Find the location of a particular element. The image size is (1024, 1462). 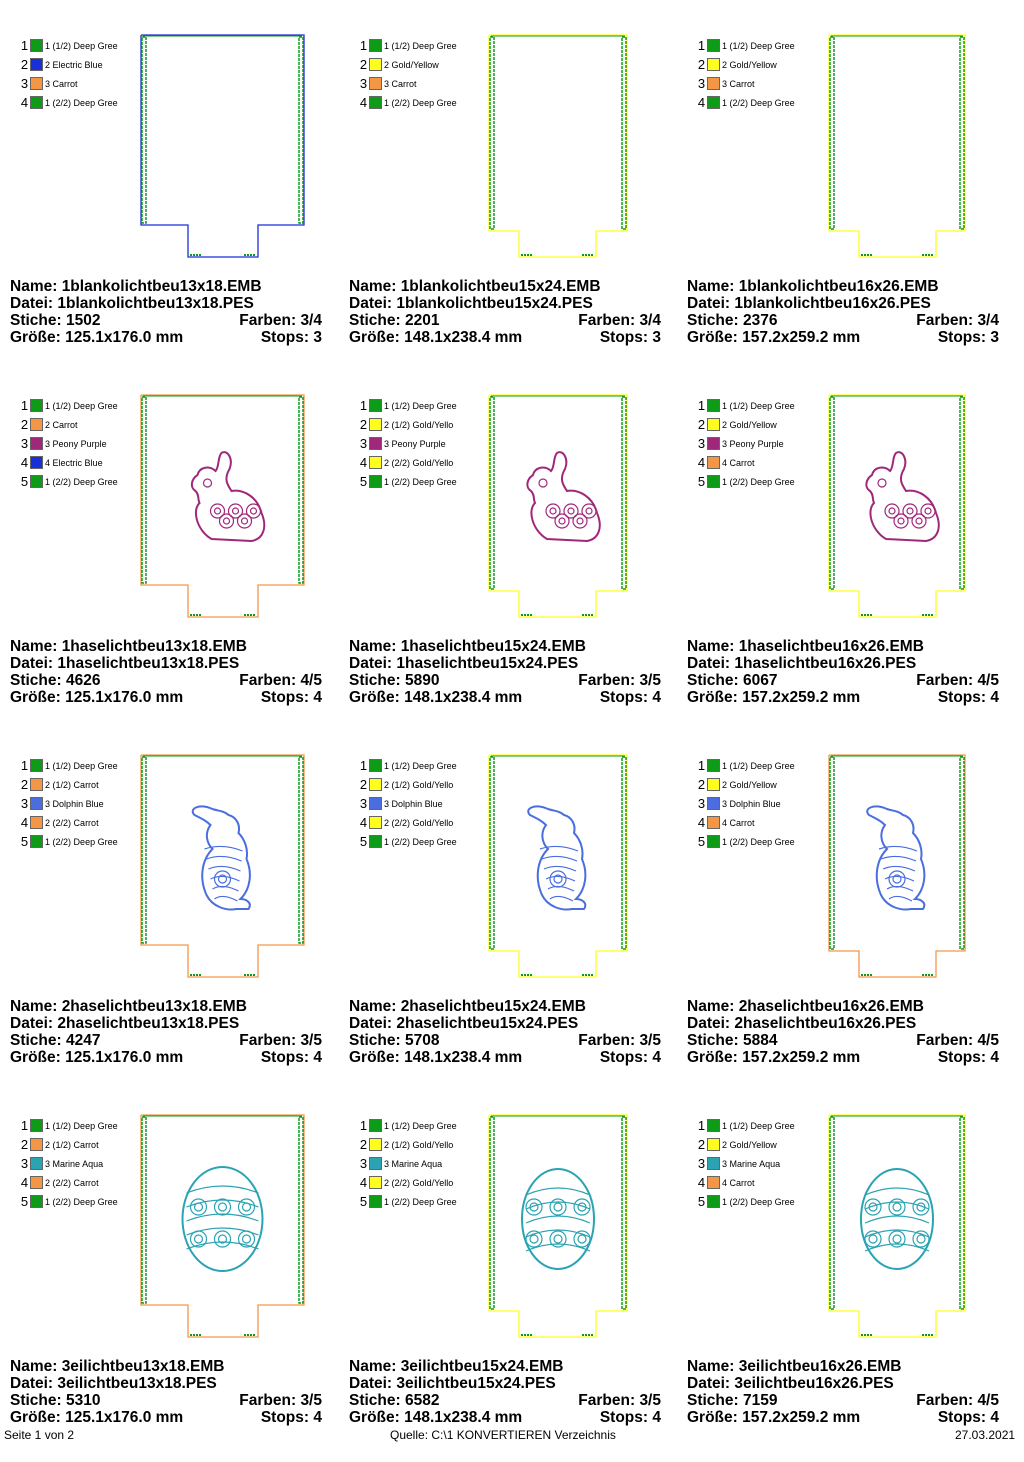

color-count: Farben: 4/5 is located at coordinates (280, 680).